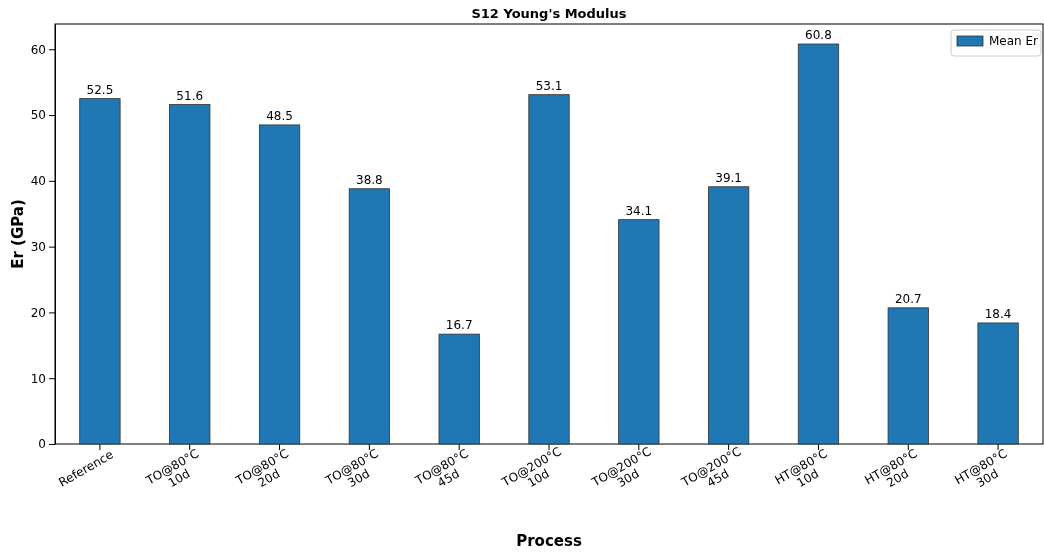  Describe the element at coordinates (728, 177) in the screenshot. I see `data-label: 39.1` at that location.